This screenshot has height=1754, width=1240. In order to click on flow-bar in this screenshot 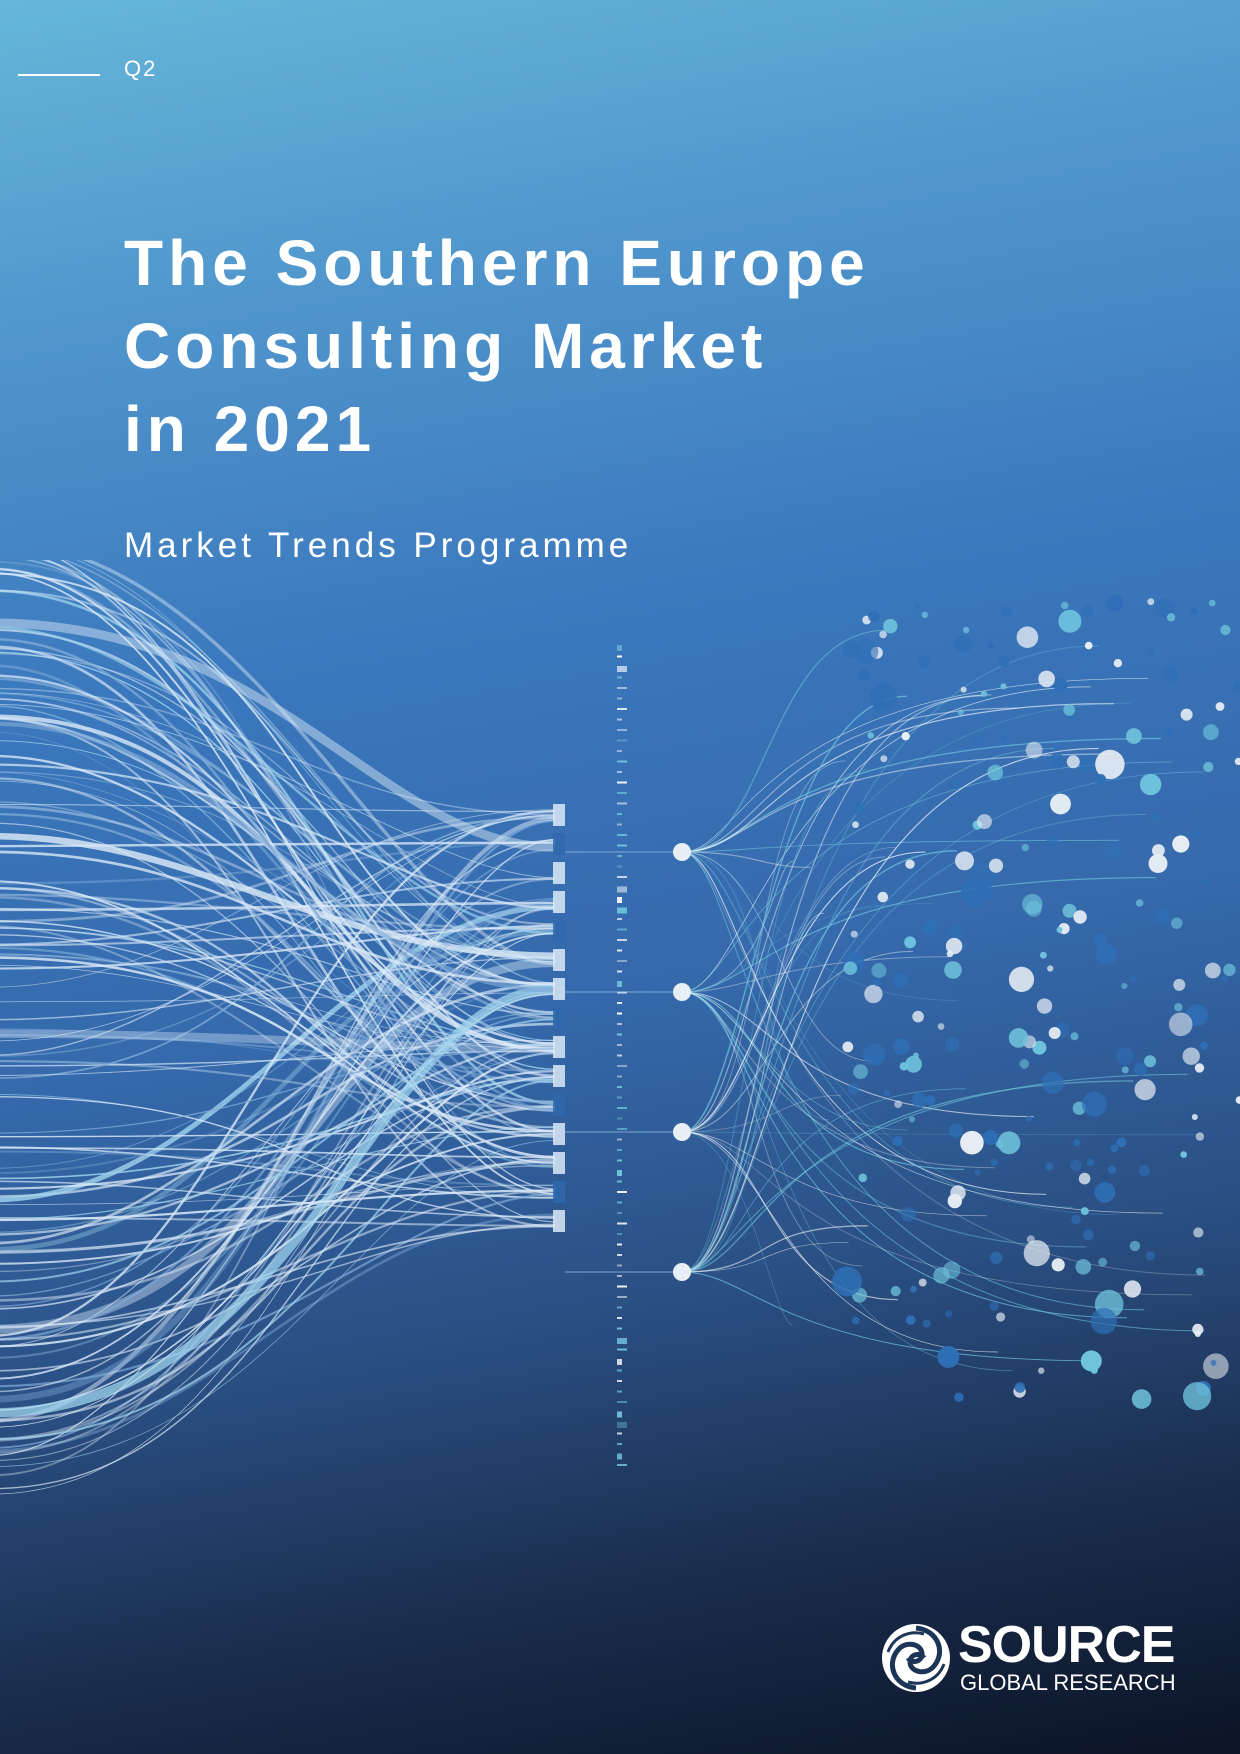, I will do `click(559, 1134)`.